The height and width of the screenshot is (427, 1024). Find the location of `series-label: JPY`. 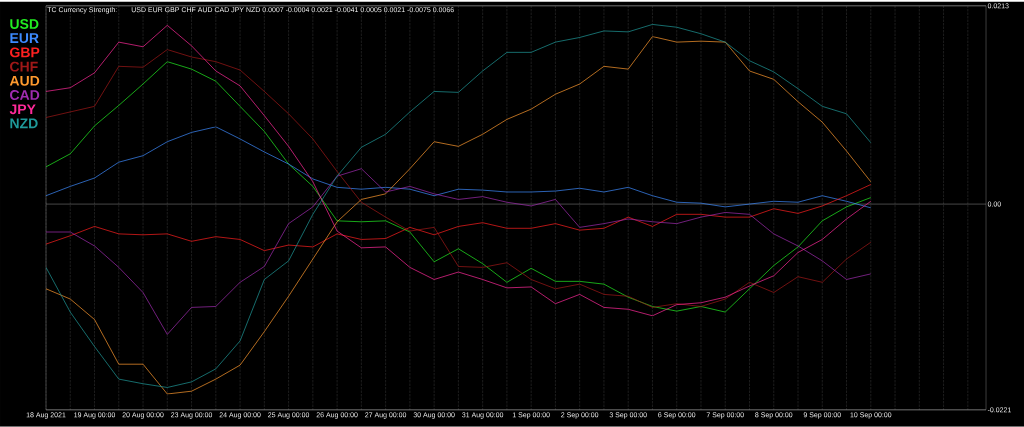

series-label: JPY is located at coordinates (22, 109).